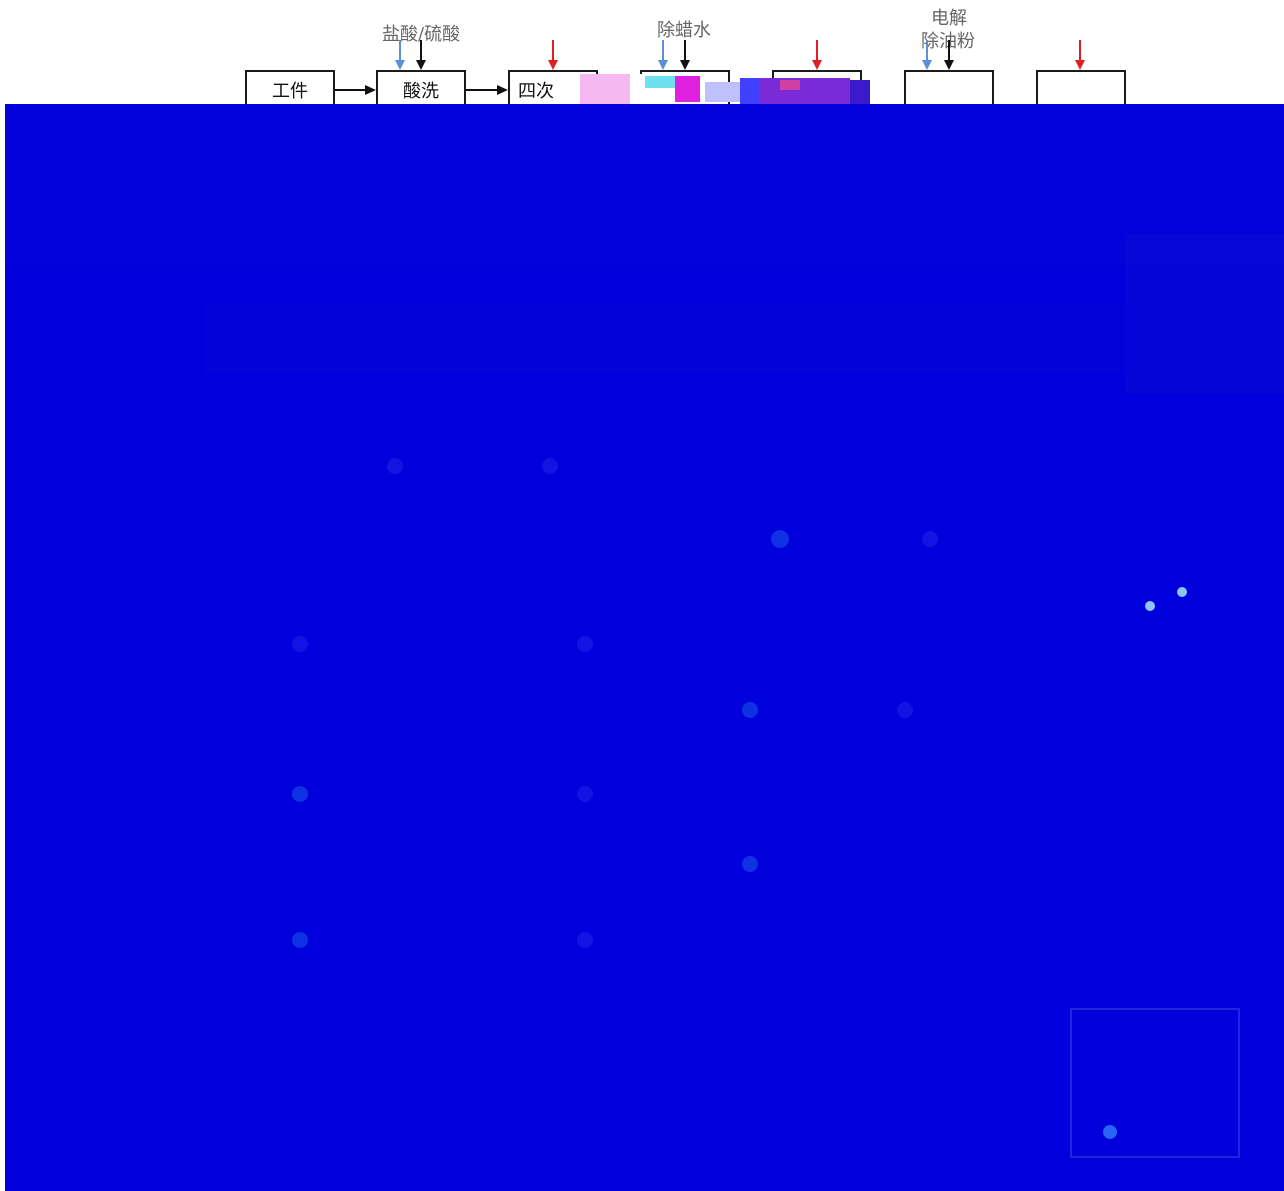 The width and height of the screenshot is (1284, 1191). What do you see at coordinates (1155, 1083) in the screenshot?
I see `legend-frame` at bounding box center [1155, 1083].